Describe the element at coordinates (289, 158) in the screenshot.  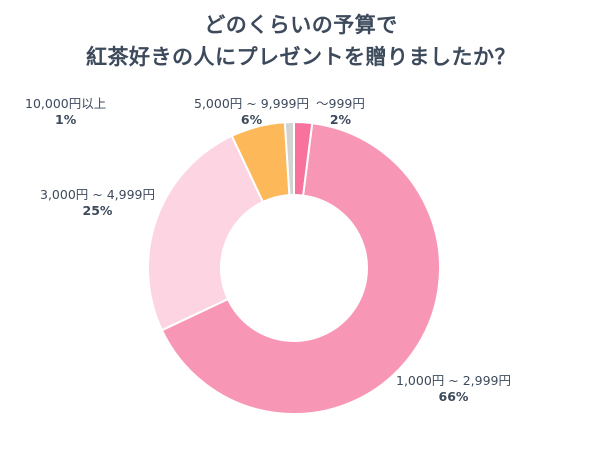
I see `slice-10000-plus` at that location.